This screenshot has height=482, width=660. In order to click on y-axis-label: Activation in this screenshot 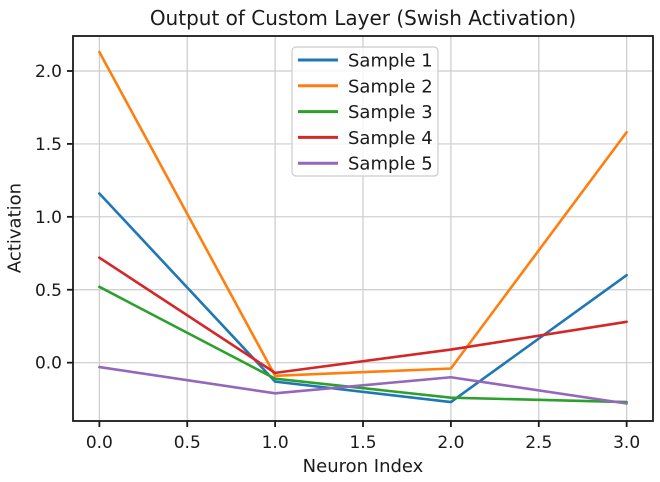, I will do `click(15, 228)`.